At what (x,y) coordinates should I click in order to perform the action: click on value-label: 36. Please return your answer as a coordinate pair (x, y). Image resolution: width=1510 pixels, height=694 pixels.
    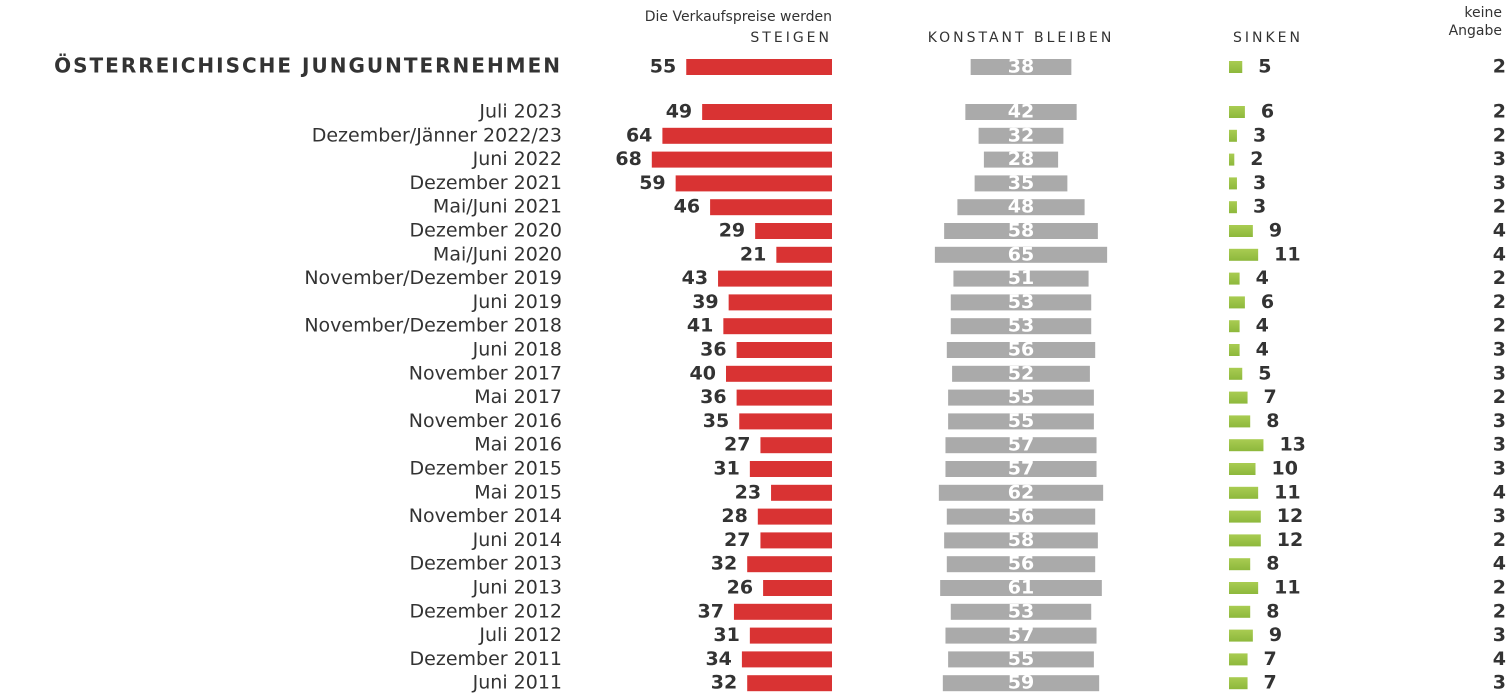
    Looking at the image, I should click on (713, 397).